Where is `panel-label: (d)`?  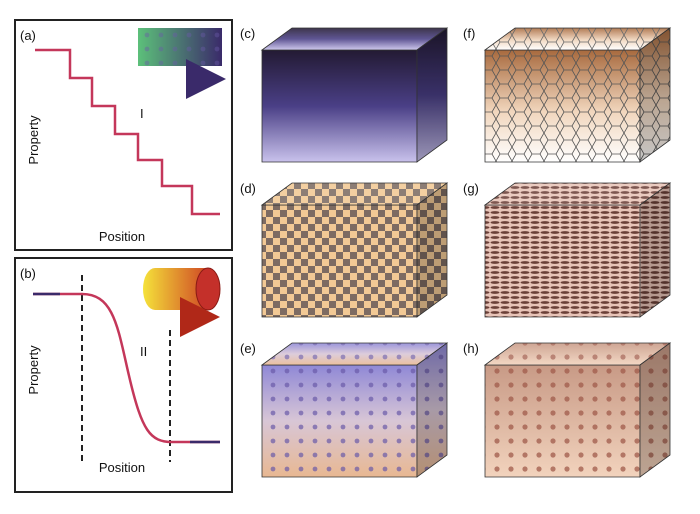
panel-label: (d) is located at coordinates (248, 188).